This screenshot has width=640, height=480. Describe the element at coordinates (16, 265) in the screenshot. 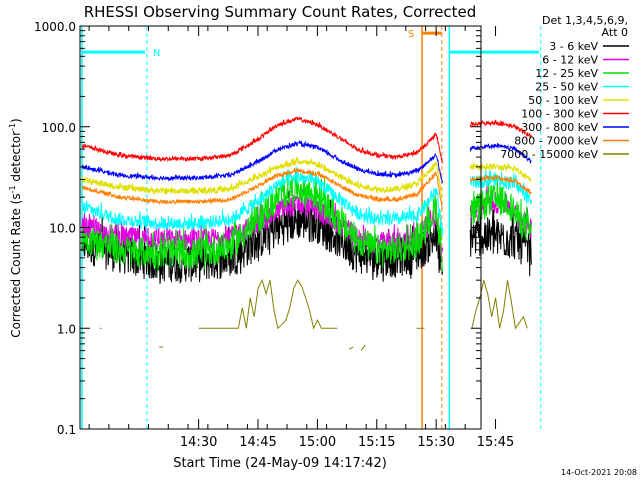

I see `y-axis-label-main: Corrected Count Rate (s` at that location.